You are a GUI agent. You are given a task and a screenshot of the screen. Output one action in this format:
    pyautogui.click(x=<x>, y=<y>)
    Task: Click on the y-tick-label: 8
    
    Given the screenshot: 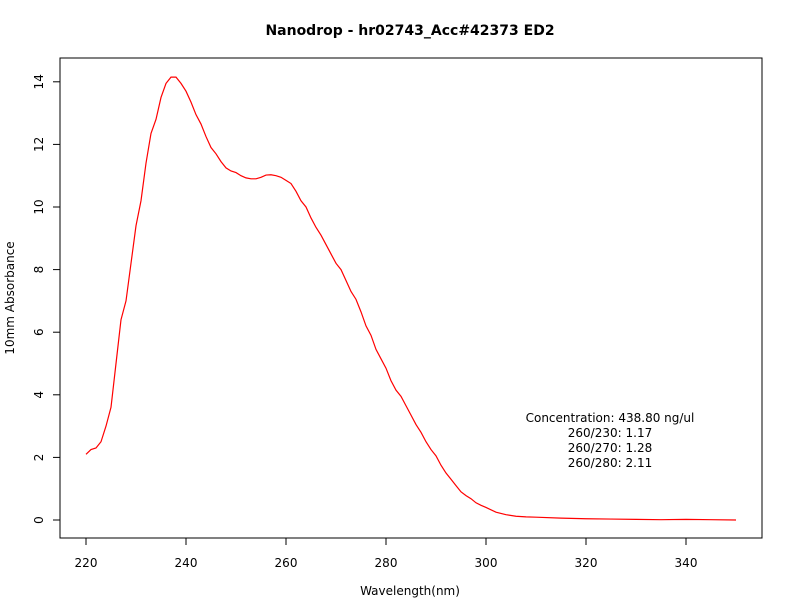 What is the action you would take?
    pyautogui.click(x=39, y=270)
    